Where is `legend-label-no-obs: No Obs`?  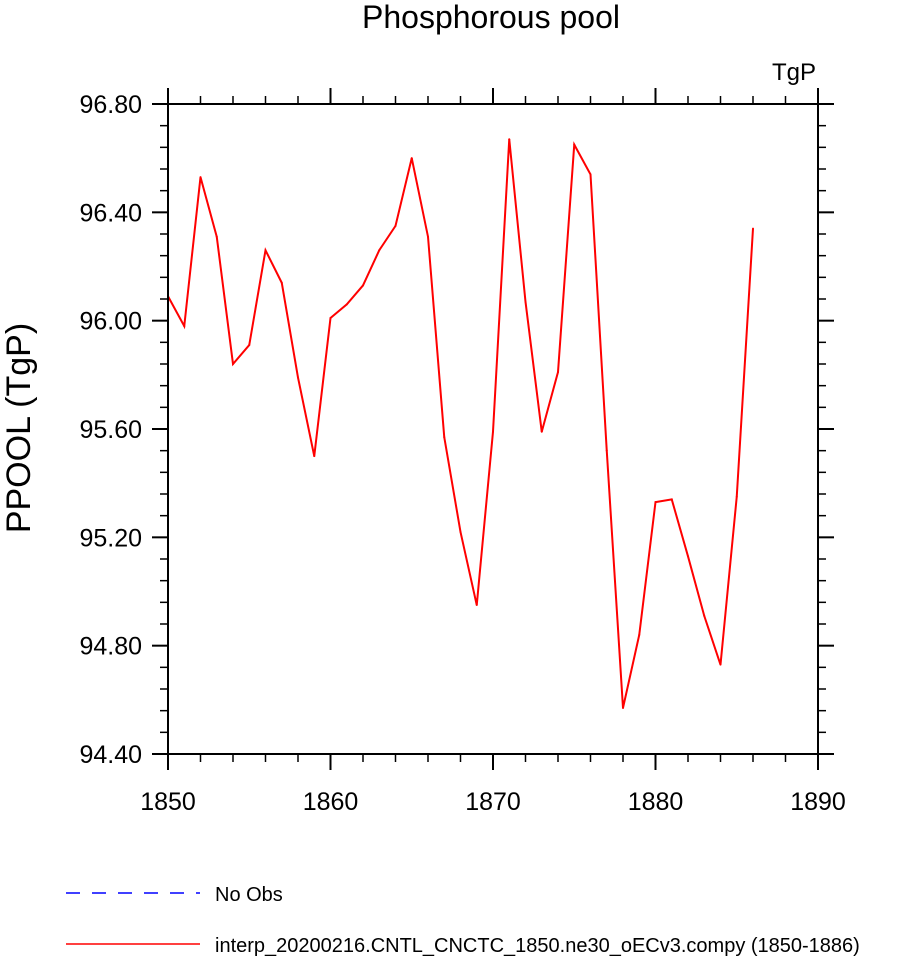
legend-label-no-obs: No Obs is located at coordinates (249, 895).